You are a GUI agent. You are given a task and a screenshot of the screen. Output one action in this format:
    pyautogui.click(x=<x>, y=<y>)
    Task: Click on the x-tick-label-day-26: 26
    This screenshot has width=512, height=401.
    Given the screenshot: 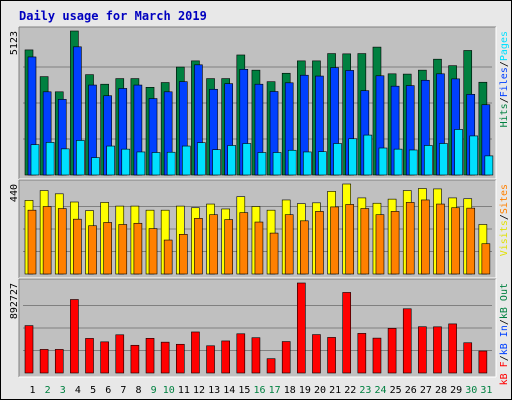 What is the action you would take?
    pyautogui.click(x=411, y=390)
    